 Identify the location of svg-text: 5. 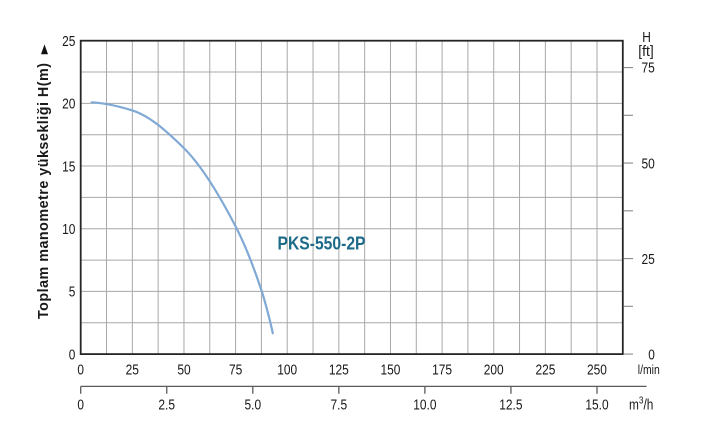
(72, 292).